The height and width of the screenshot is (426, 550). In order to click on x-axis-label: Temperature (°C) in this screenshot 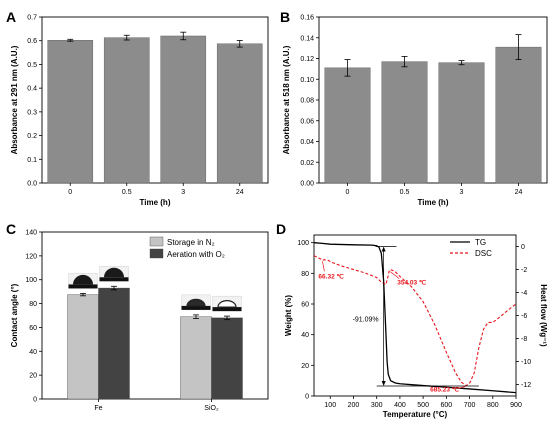, I will do `click(415, 414)`.